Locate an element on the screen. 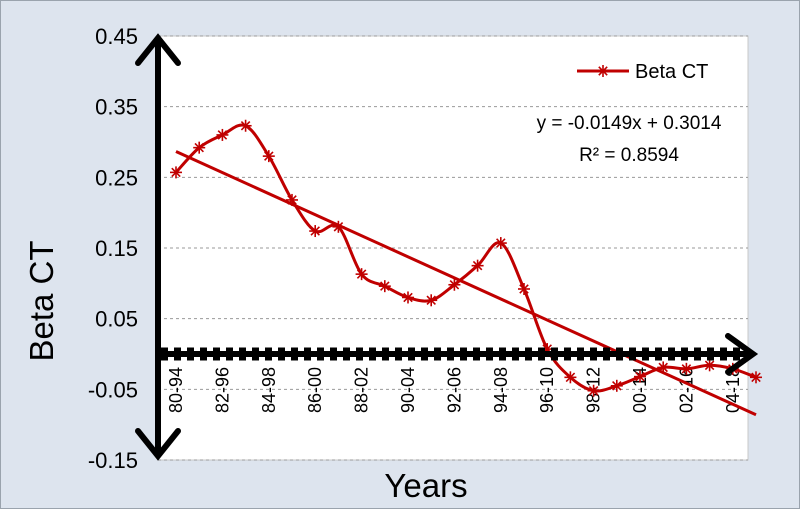  y-tick-label: 0.35 is located at coordinates (116, 107).